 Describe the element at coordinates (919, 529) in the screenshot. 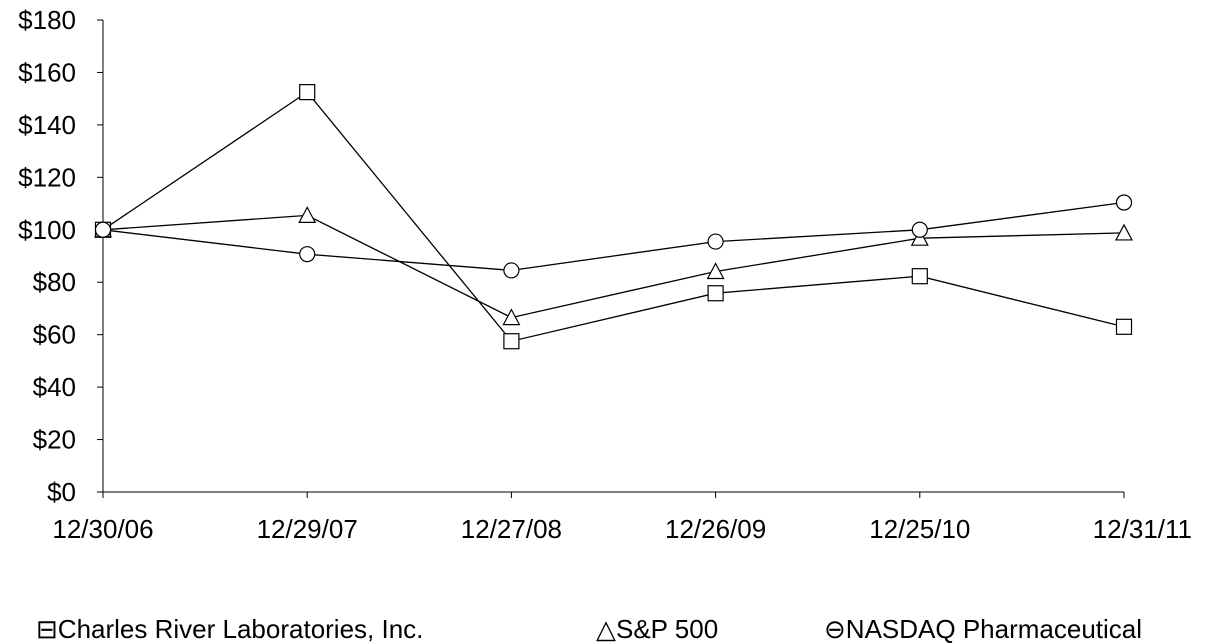

I see `x-tick-label: 12/25/10` at that location.